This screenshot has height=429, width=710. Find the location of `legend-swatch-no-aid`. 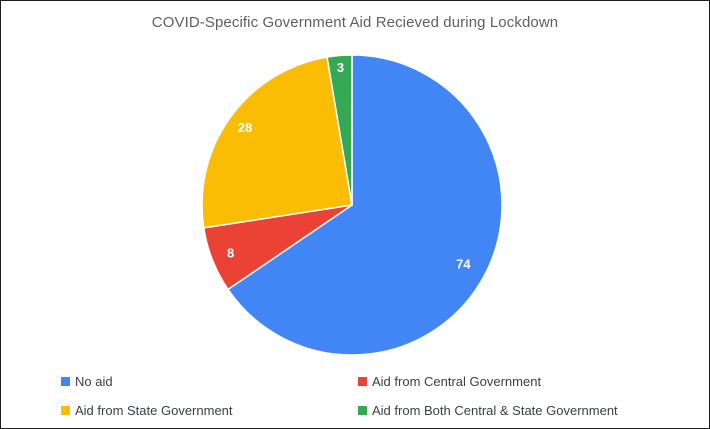

legend-swatch-no-aid is located at coordinates (65, 381).